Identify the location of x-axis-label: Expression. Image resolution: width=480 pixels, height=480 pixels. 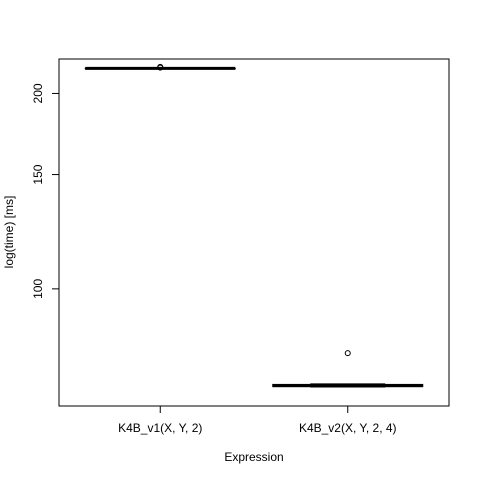
(253, 457).